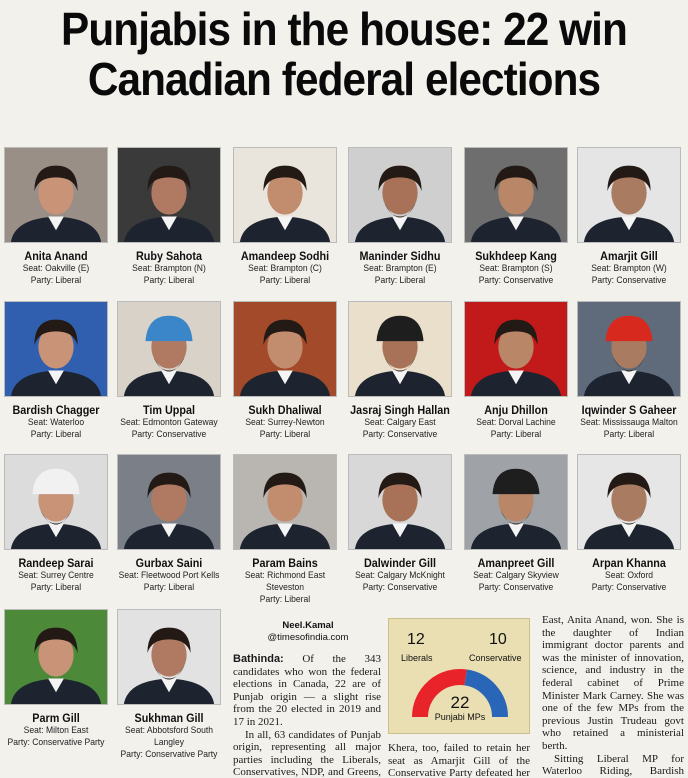  Describe the element at coordinates (285, 422) in the screenshot. I see `candidate-seat: Seat: Surrey-Newton` at that location.